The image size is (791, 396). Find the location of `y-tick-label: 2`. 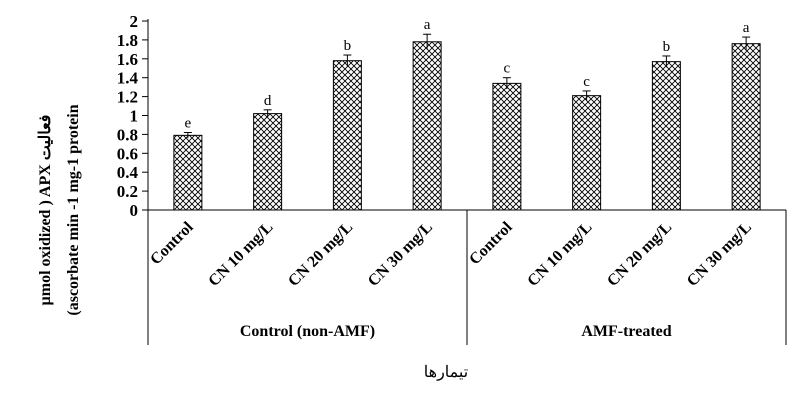

y-tick-label: 2 is located at coordinates (134, 21).